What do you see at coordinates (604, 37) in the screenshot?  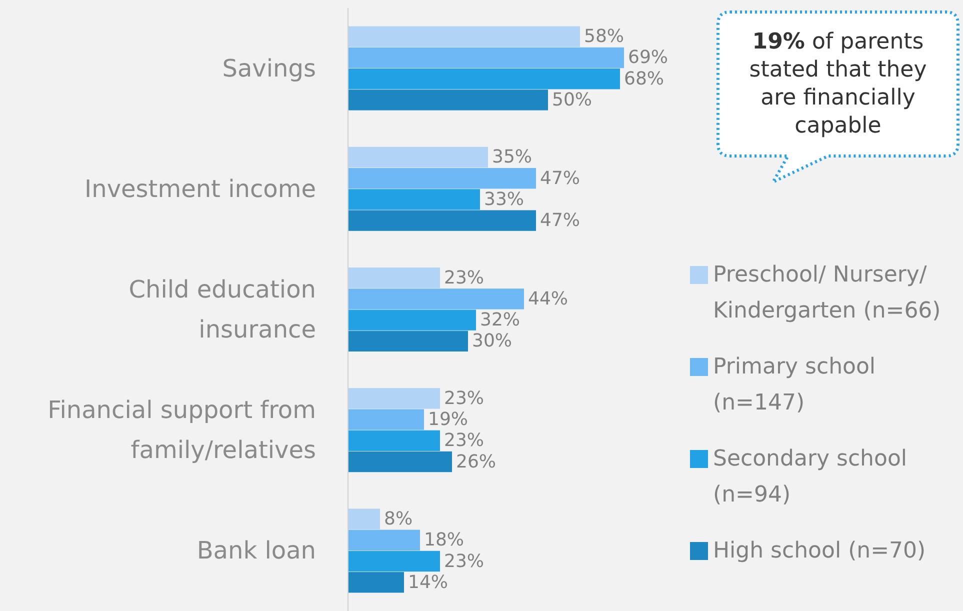 I see `data-label: 58%` at bounding box center [604, 37].